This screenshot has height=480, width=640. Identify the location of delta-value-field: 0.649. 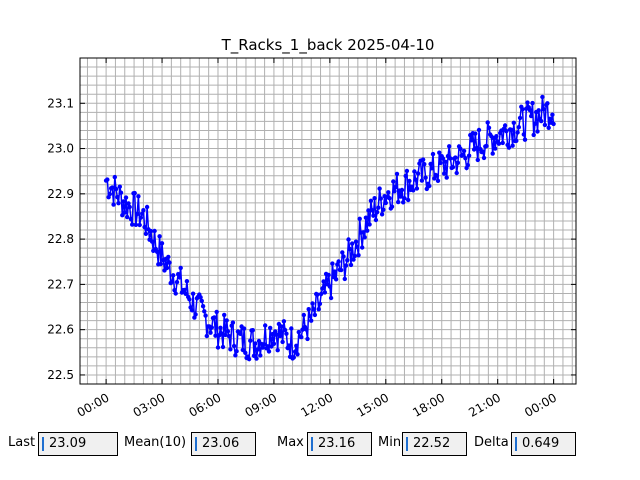
(543, 444).